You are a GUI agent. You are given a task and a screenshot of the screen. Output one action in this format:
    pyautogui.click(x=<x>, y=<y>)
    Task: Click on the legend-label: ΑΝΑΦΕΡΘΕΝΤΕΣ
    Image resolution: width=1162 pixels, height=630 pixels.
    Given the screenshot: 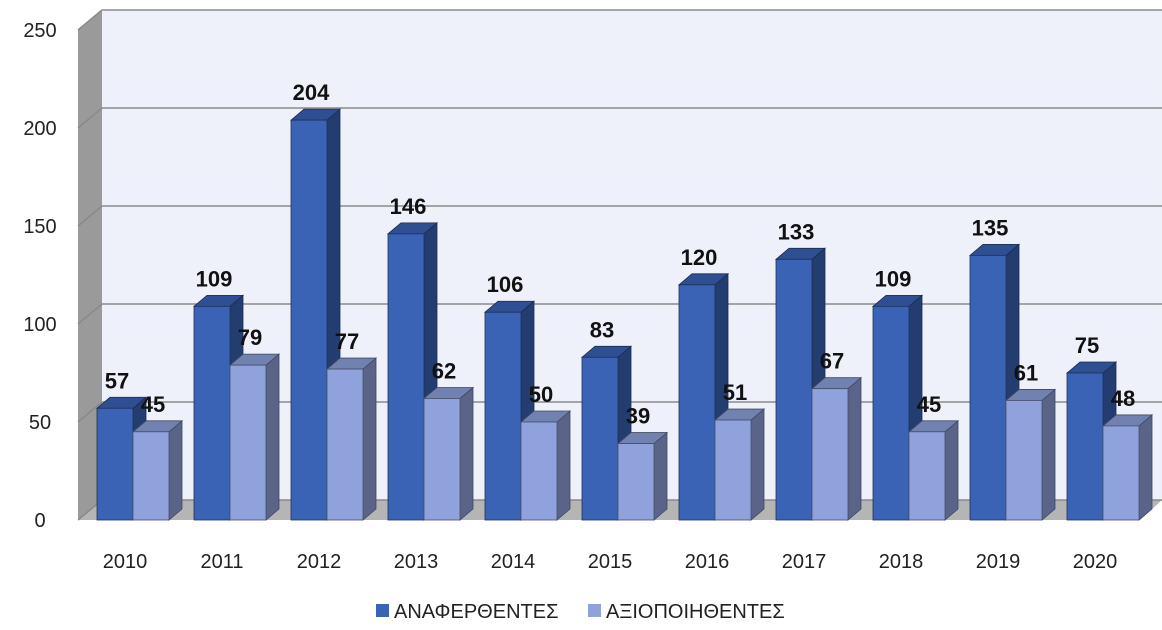 What is the action you would take?
    pyautogui.click(x=476, y=612)
    